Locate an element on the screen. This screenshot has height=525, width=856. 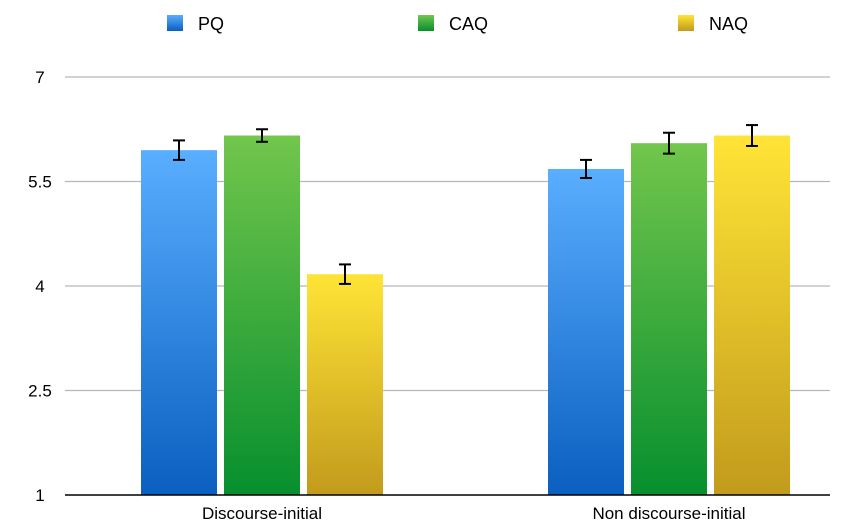
y-tick-label: 5.5 is located at coordinates (40, 182).